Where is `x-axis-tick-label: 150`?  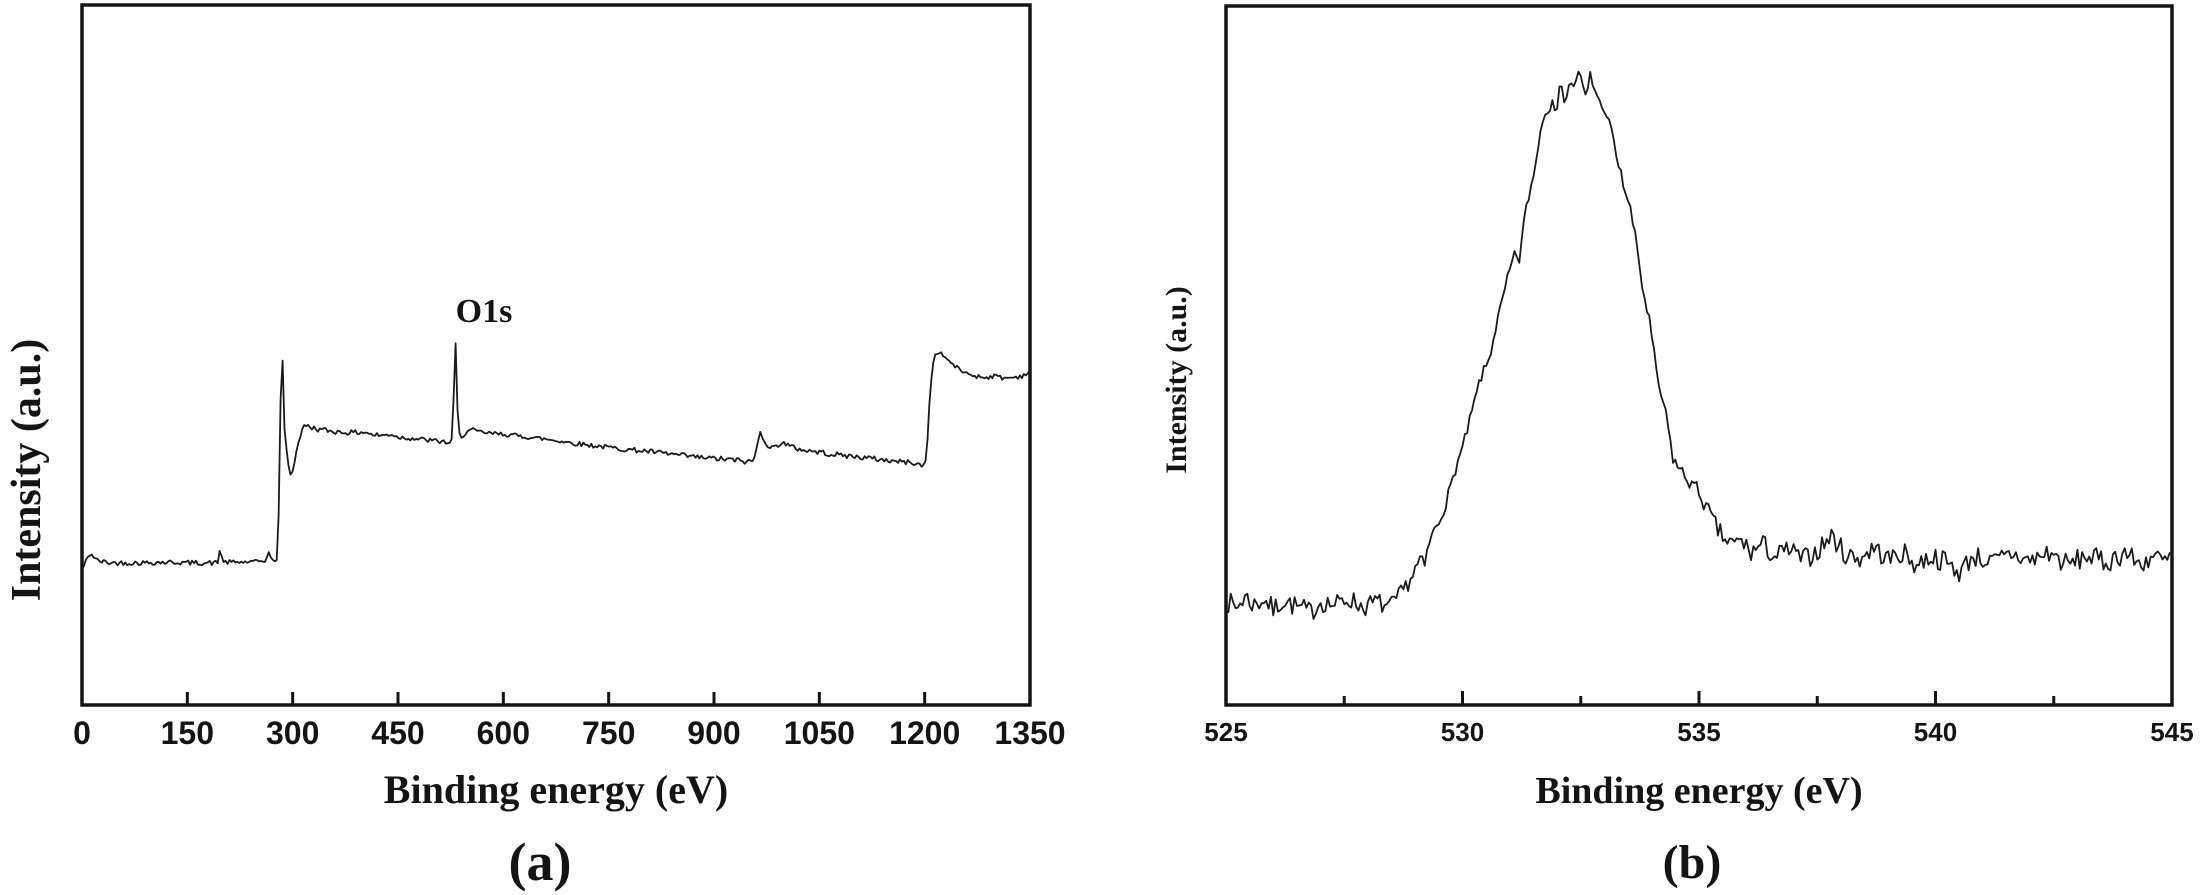
x-axis-tick-label: 150 is located at coordinates (187, 733).